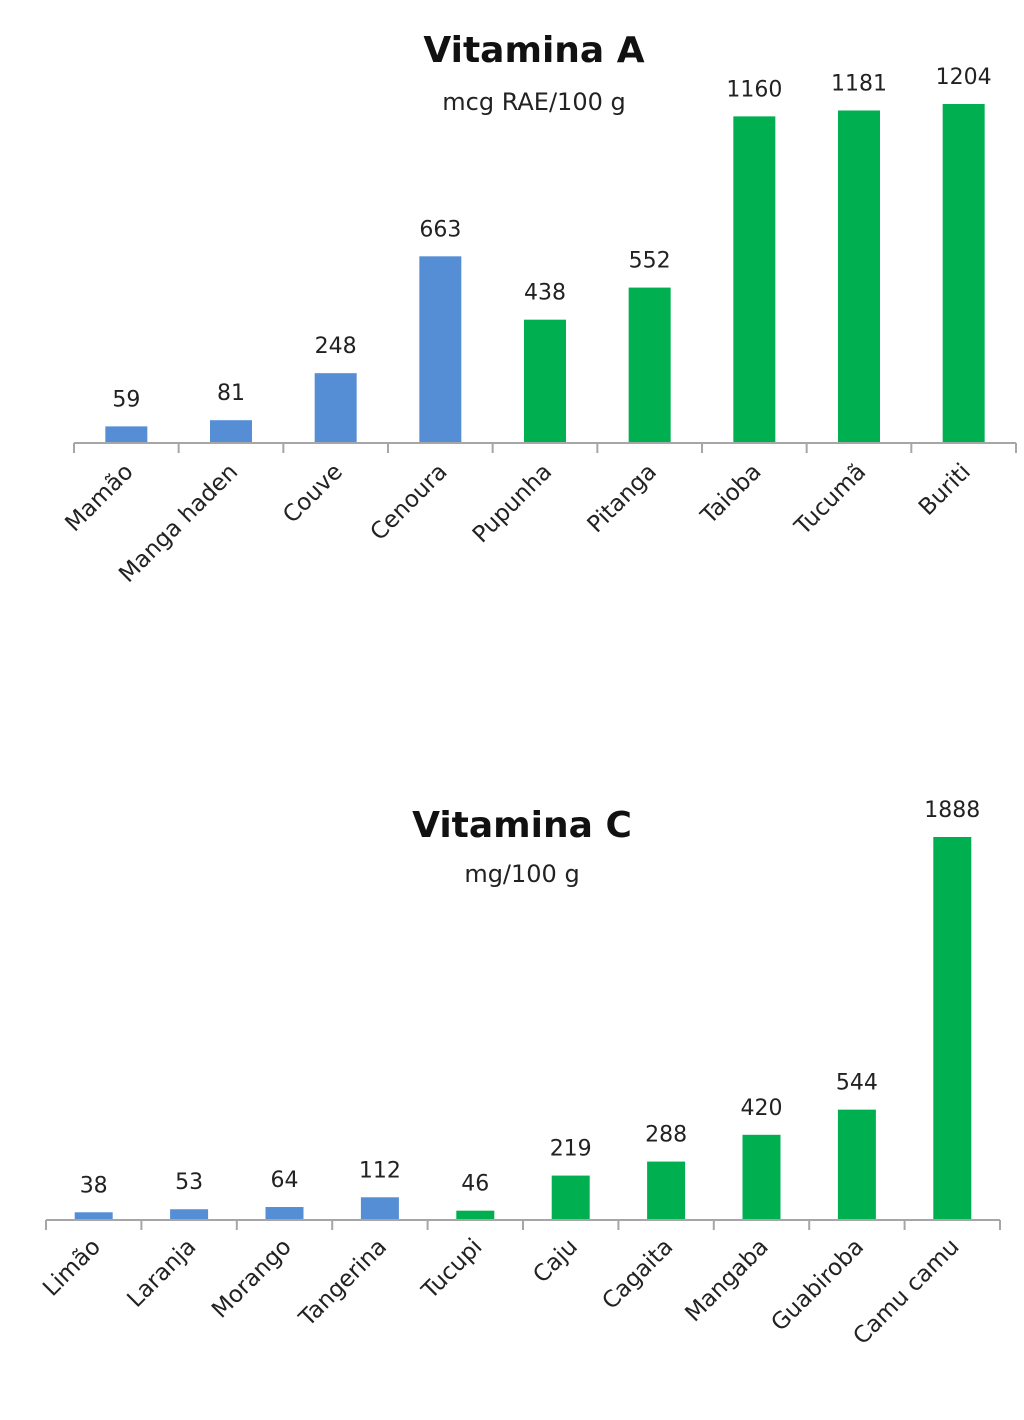  Describe the element at coordinates (570, 1197) in the screenshot. I see `bar-caju` at that location.